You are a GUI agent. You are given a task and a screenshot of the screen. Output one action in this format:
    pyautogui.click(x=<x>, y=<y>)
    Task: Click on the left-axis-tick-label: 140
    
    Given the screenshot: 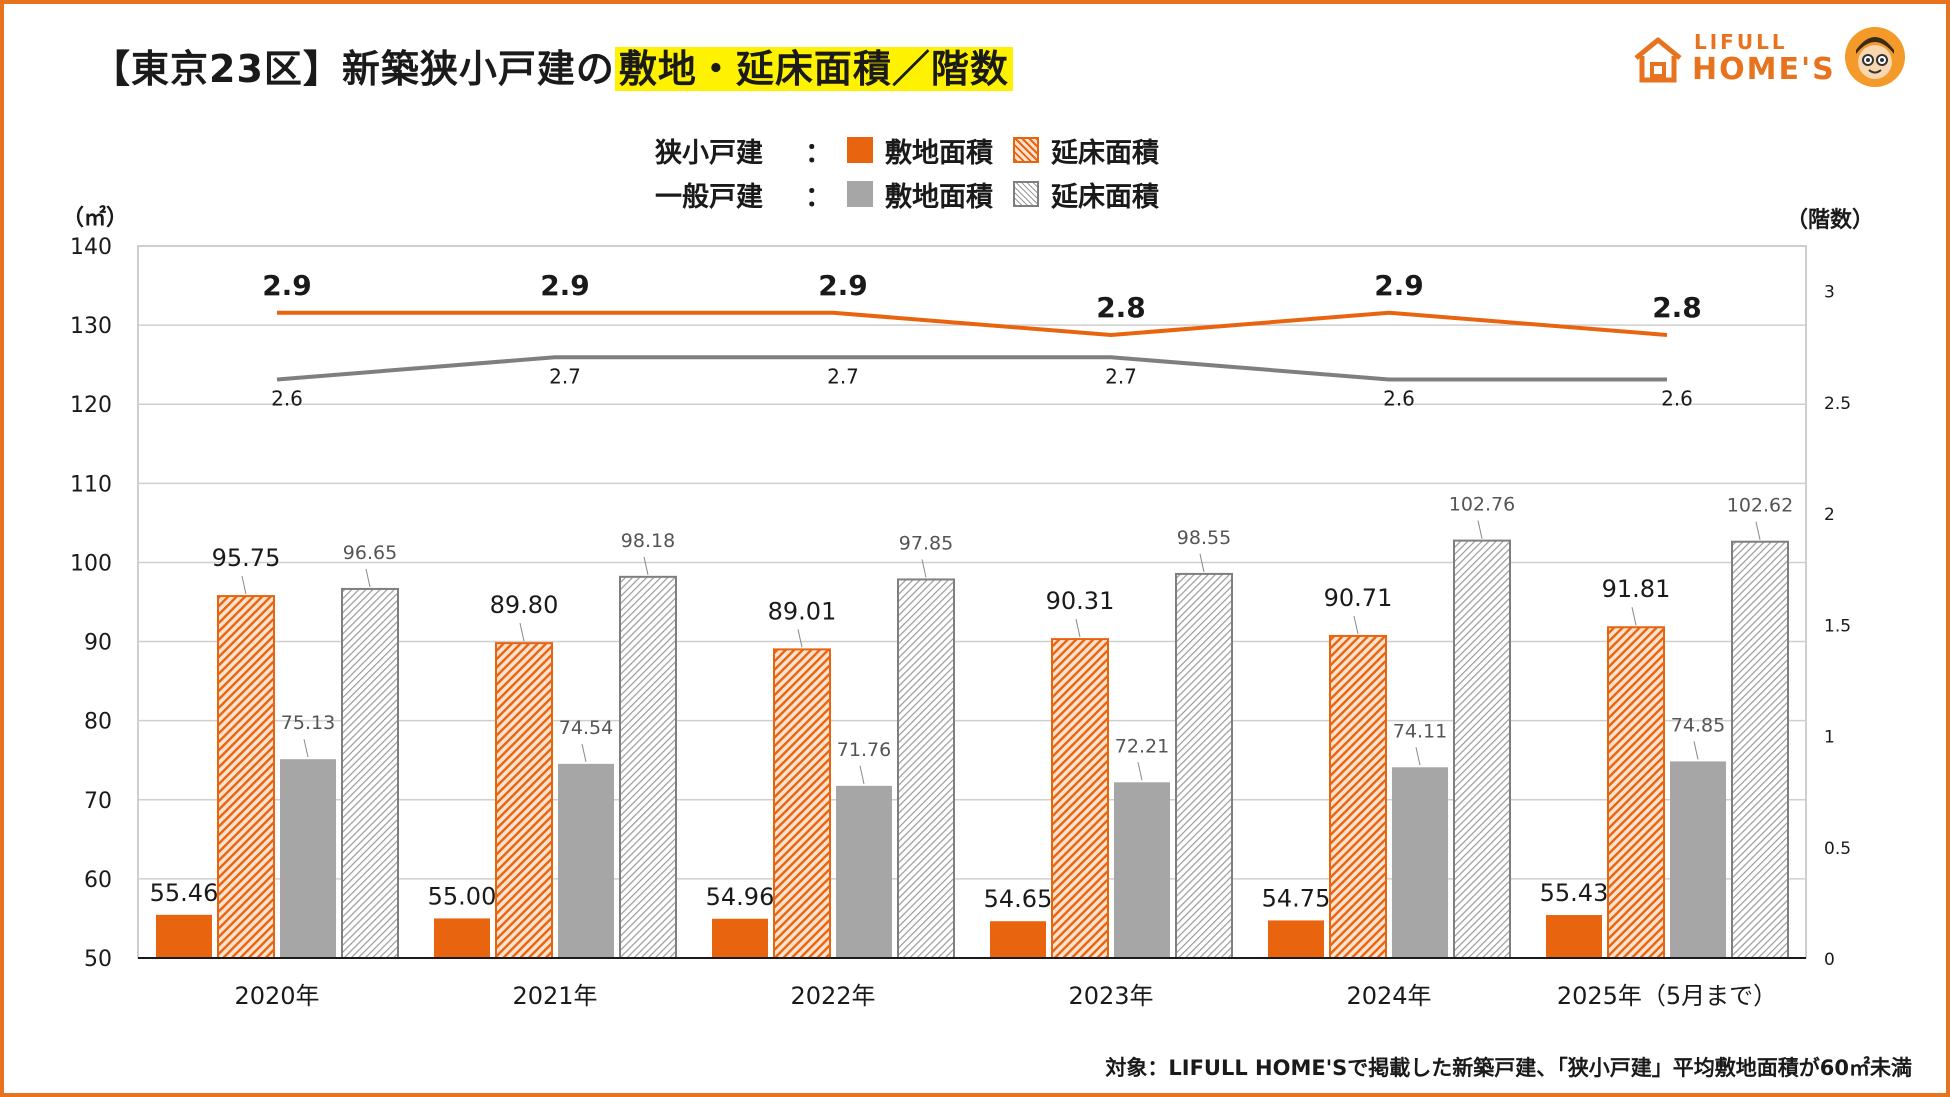 What is the action you would take?
    pyautogui.click(x=91, y=247)
    